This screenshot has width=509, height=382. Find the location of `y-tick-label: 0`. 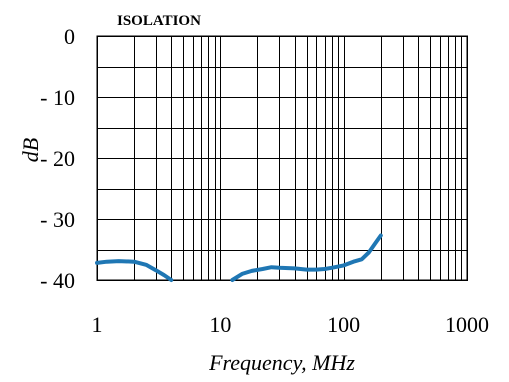

y-tick-label: 0 is located at coordinates (69, 36).